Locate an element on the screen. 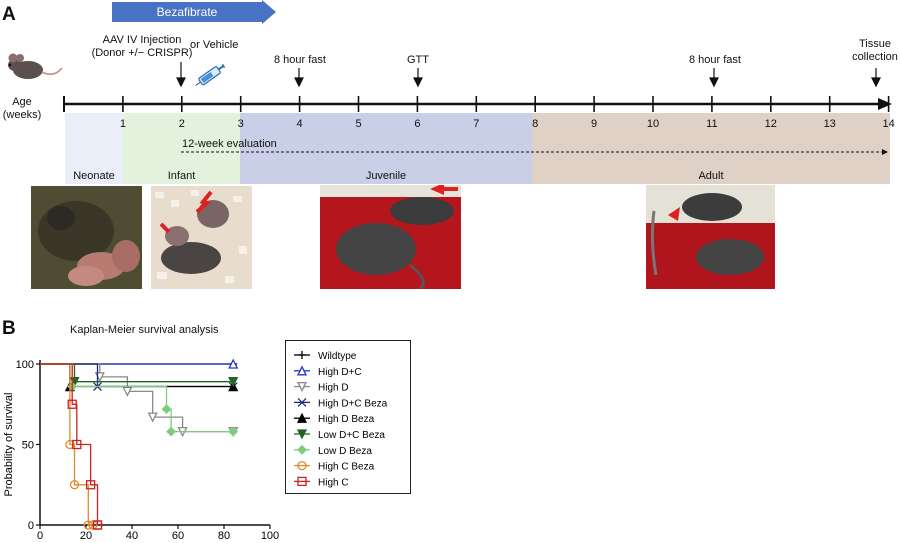  legend-label: Wildtype is located at coordinates (337, 356).